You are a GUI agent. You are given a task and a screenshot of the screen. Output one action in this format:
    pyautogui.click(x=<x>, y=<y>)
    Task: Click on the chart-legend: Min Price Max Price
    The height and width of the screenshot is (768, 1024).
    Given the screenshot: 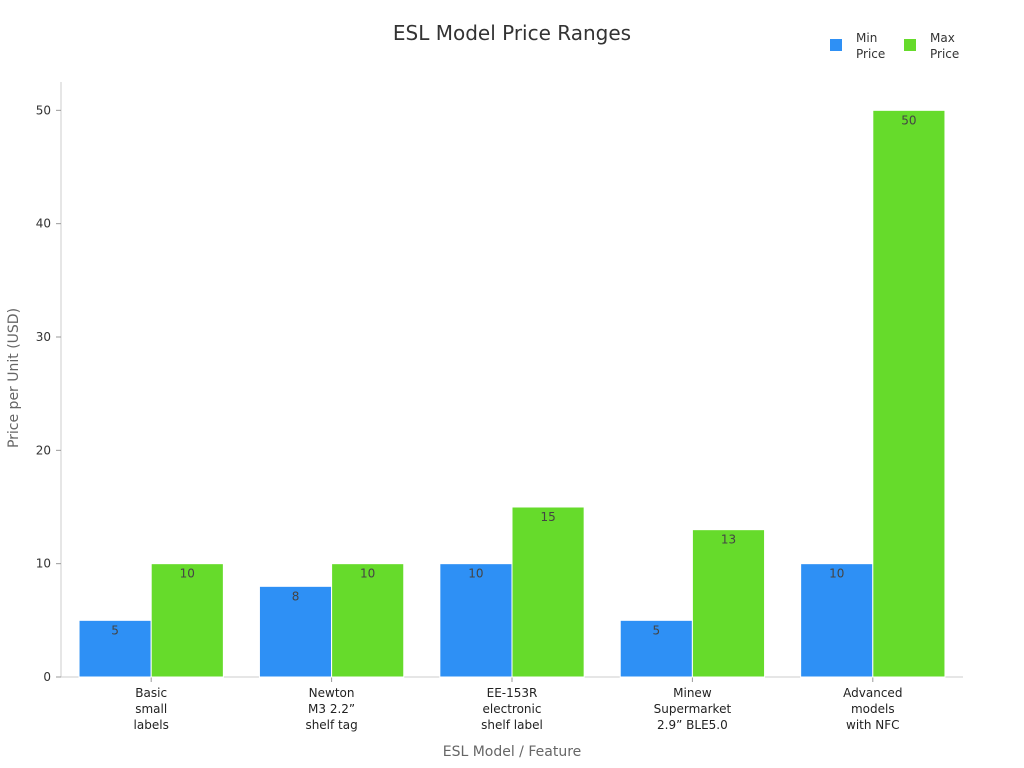 What is the action you would take?
    pyautogui.click(x=894, y=46)
    